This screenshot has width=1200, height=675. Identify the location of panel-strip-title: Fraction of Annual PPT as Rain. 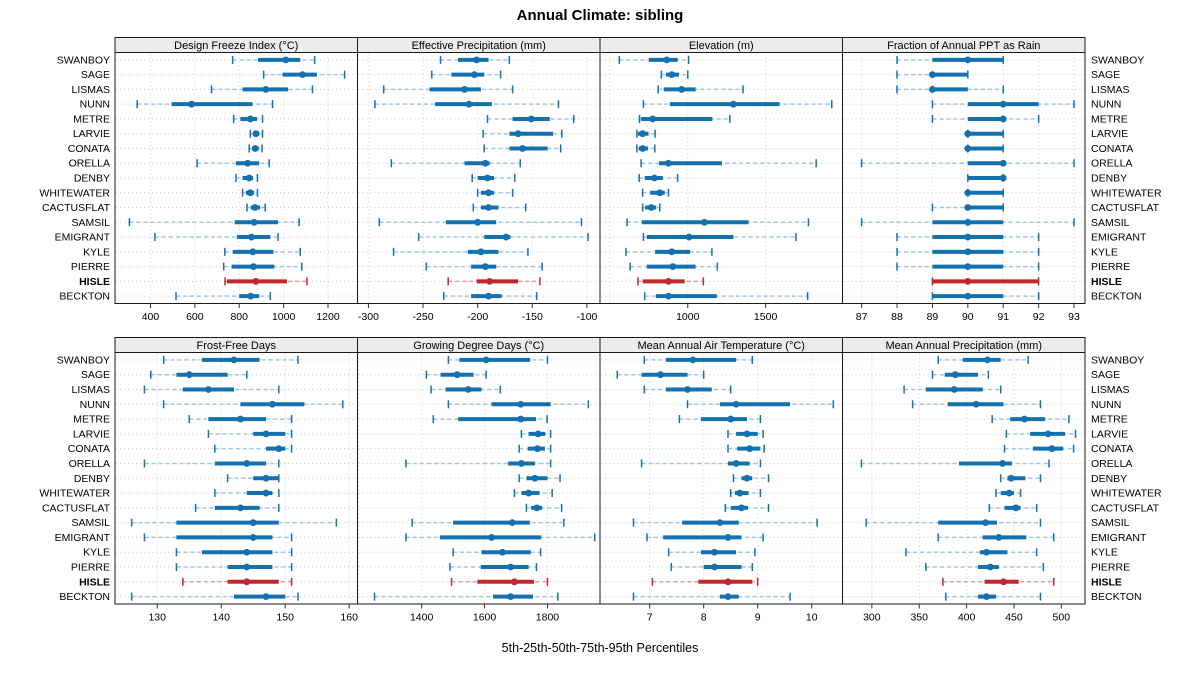
(963, 46).